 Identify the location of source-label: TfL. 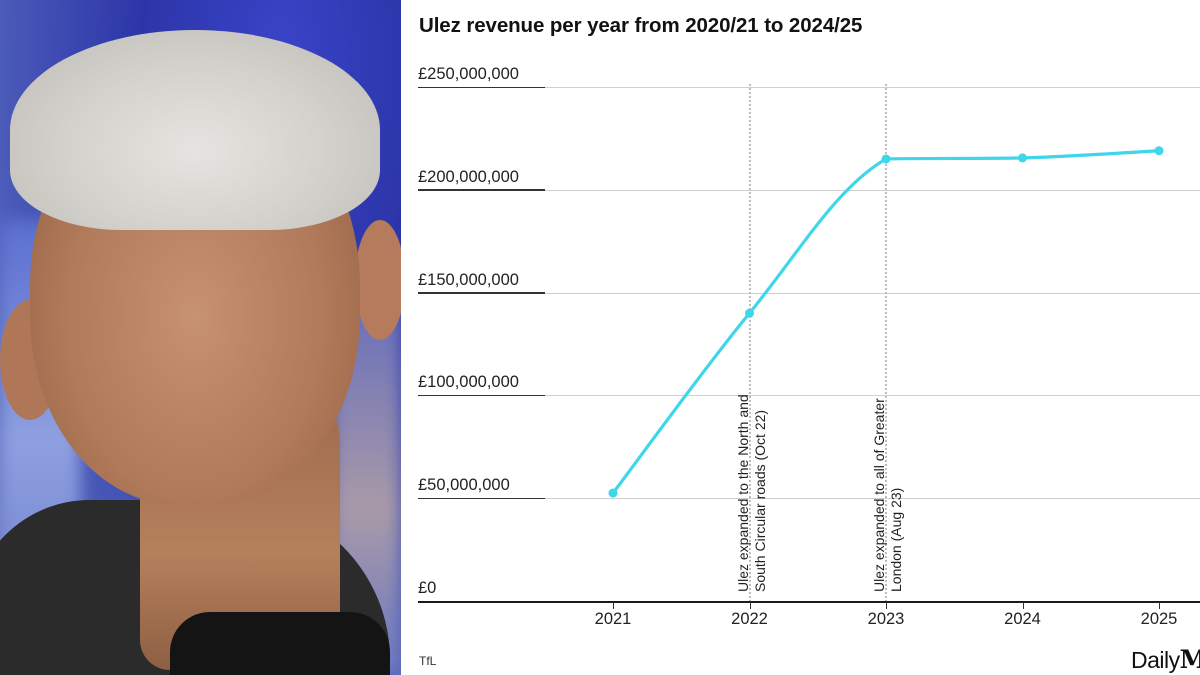
(428, 661).